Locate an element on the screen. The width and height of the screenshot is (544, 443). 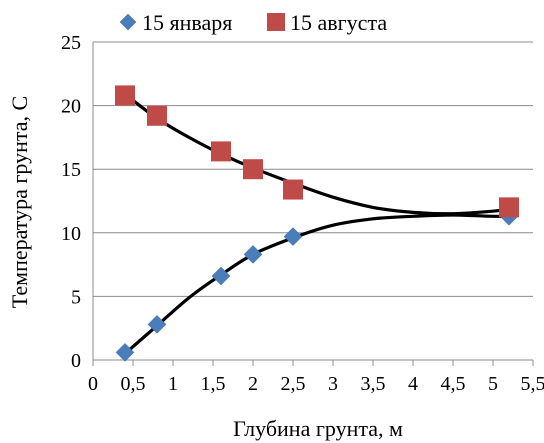
x-tick-label: 0,5 is located at coordinates (133, 384).